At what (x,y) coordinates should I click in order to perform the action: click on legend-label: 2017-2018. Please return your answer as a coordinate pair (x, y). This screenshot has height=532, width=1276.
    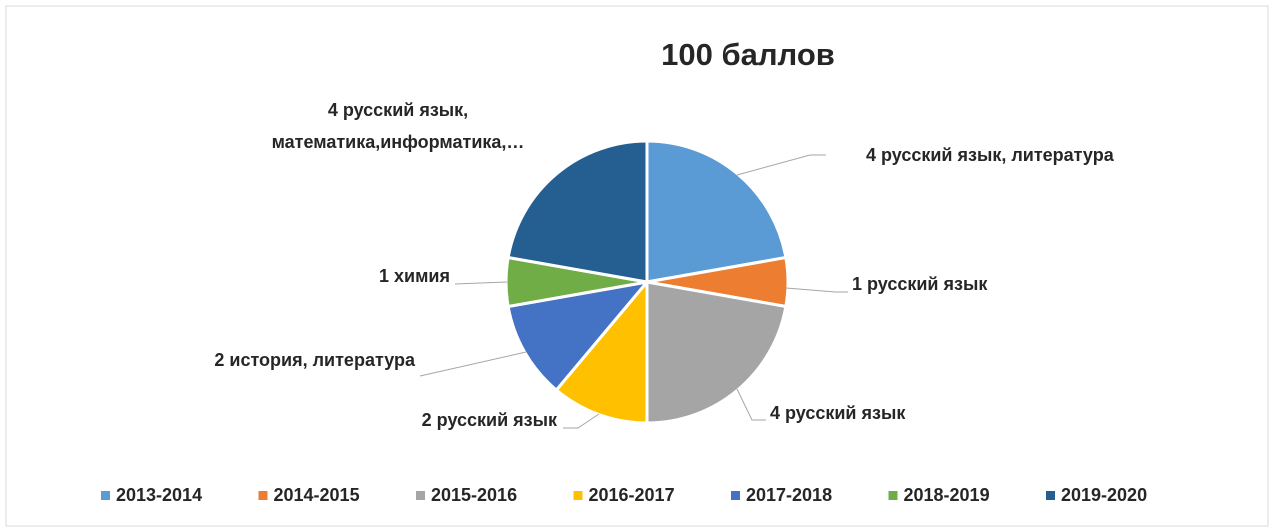
    Looking at the image, I should click on (789, 495).